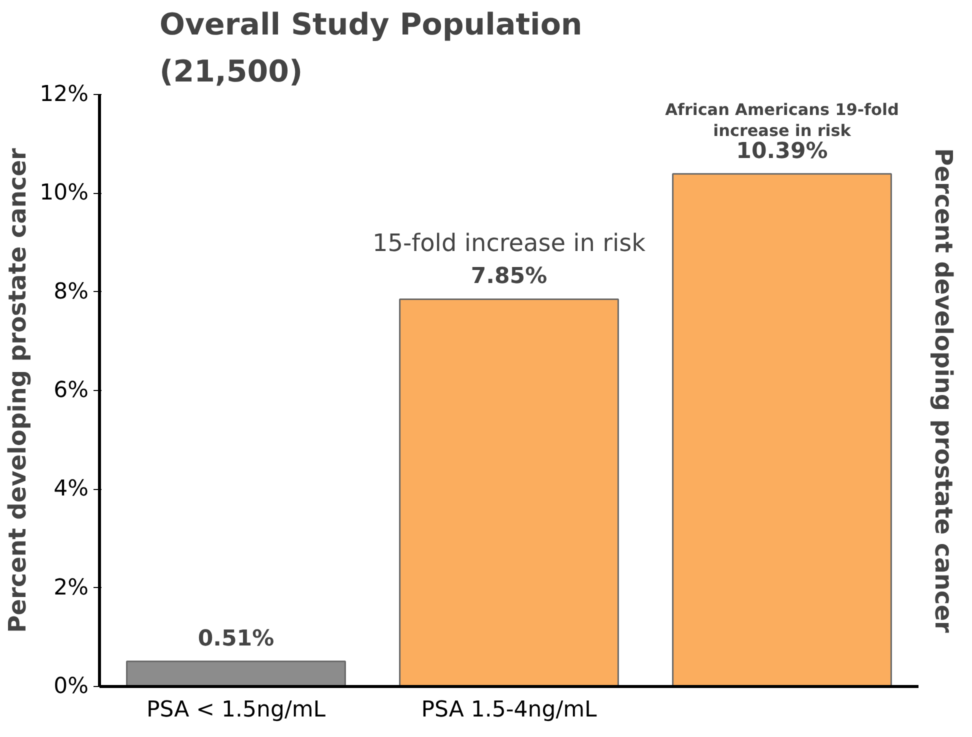 The image size is (972, 737). Describe the element at coordinates (509, 243) in the screenshot. I see `annotation: 15-fold increase in risk` at that location.